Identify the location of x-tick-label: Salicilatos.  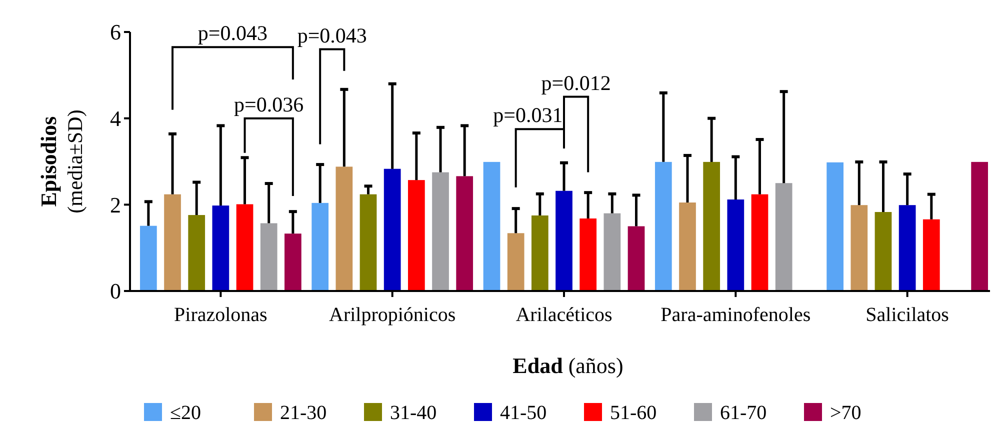
(908, 315).